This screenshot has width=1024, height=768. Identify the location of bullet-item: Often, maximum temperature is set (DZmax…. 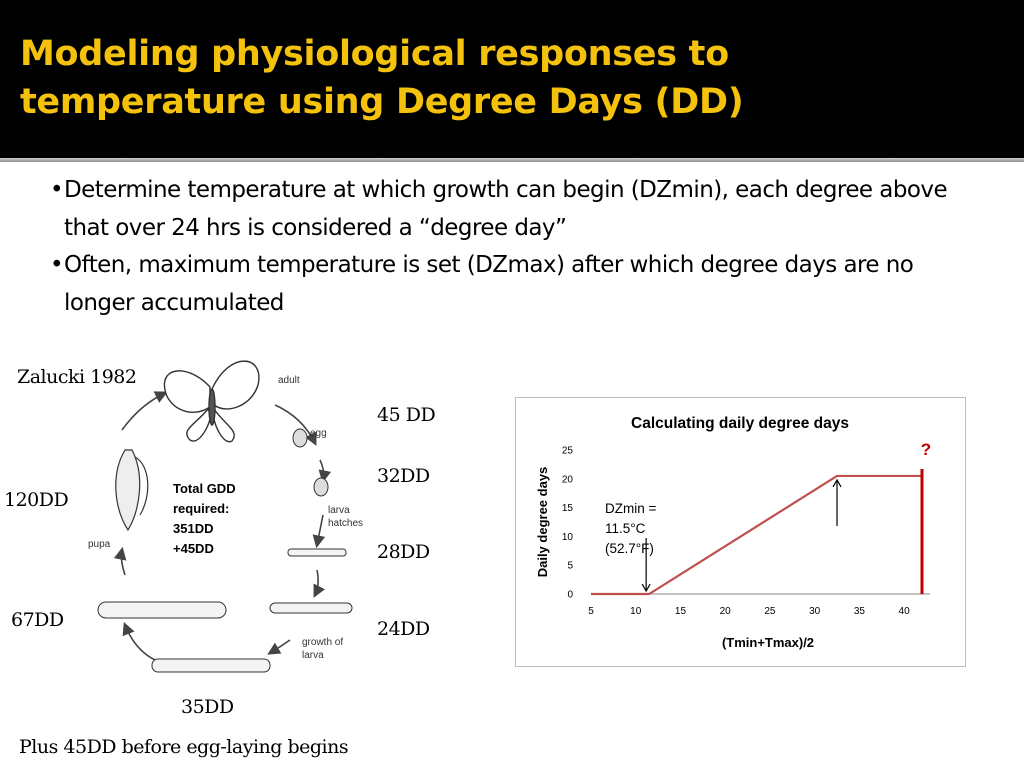
(515, 284).